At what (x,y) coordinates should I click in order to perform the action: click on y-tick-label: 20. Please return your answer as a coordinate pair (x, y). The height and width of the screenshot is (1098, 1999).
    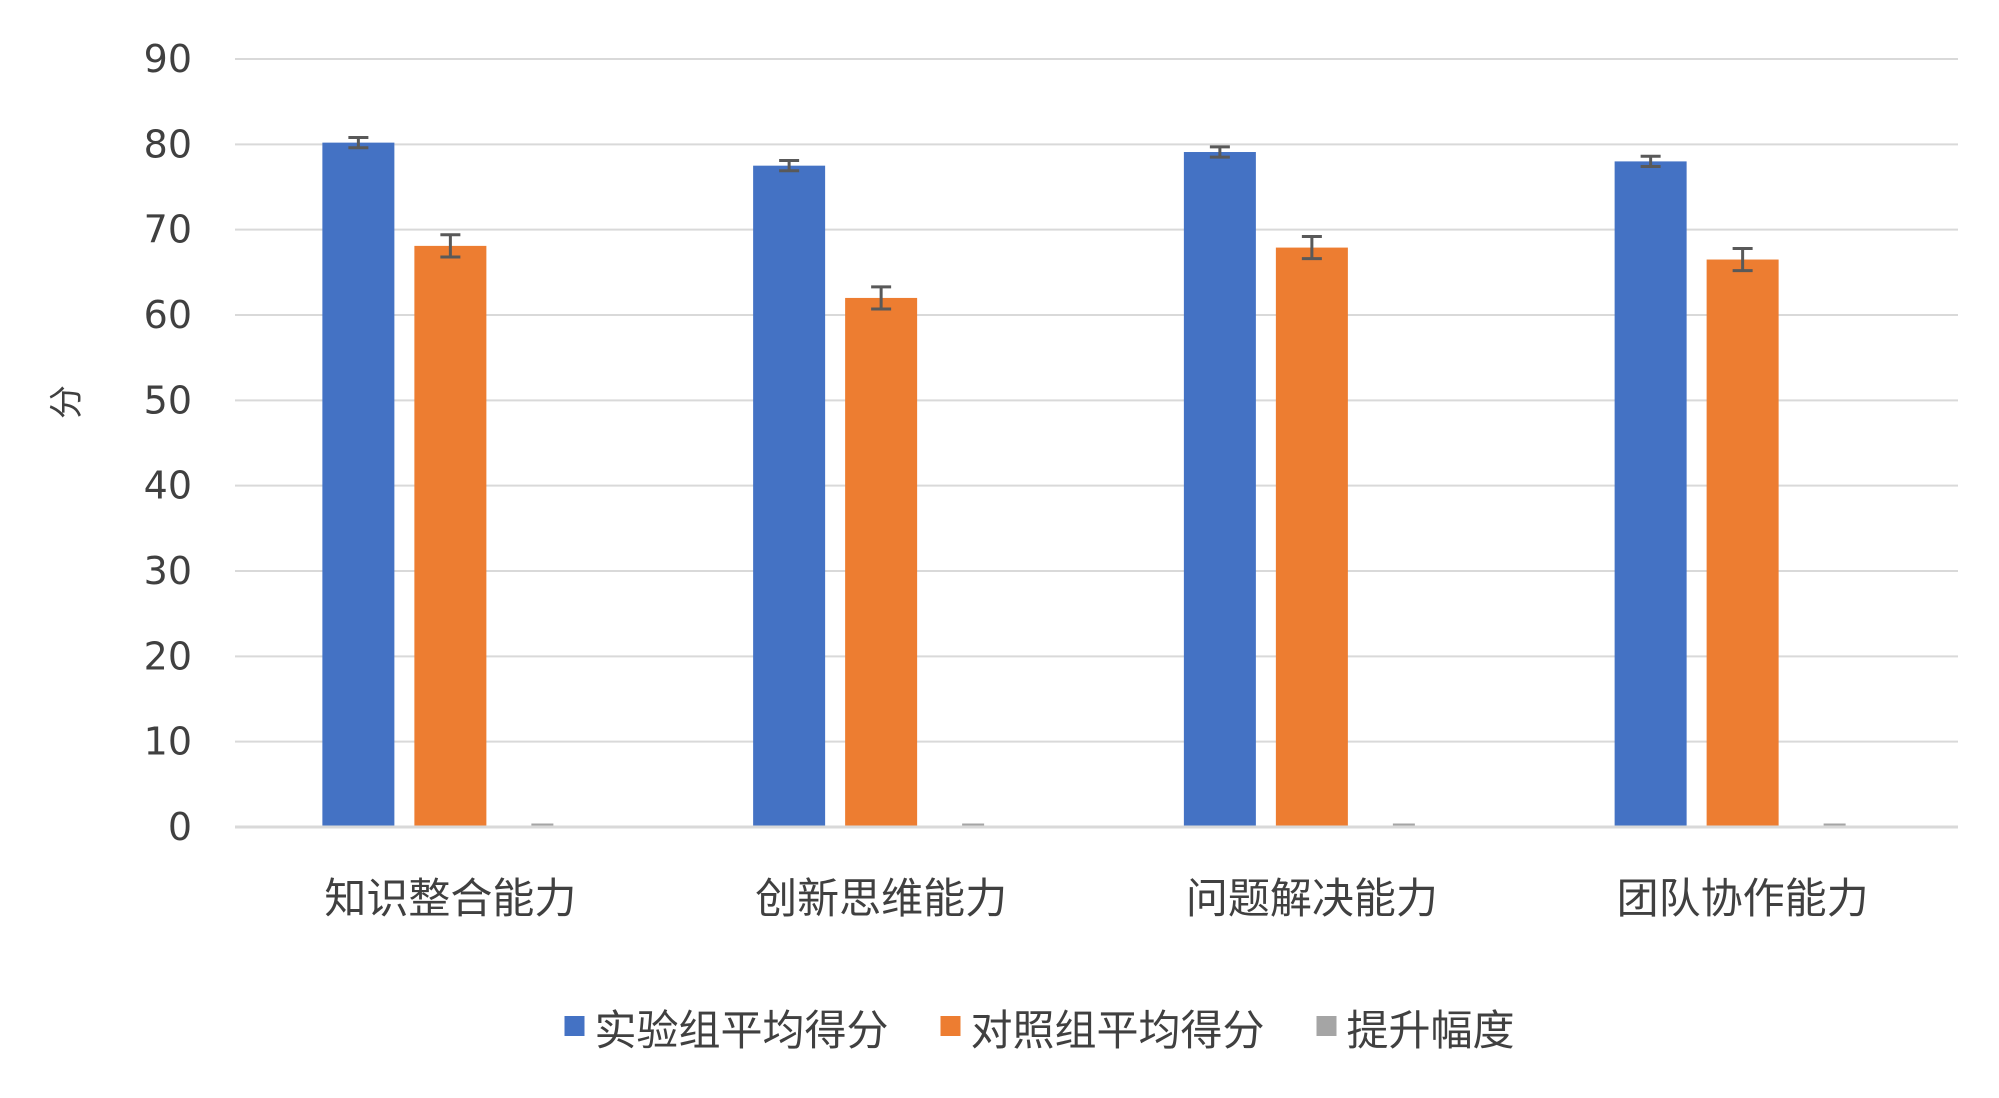
    Looking at the image, I should click on (168, 656).